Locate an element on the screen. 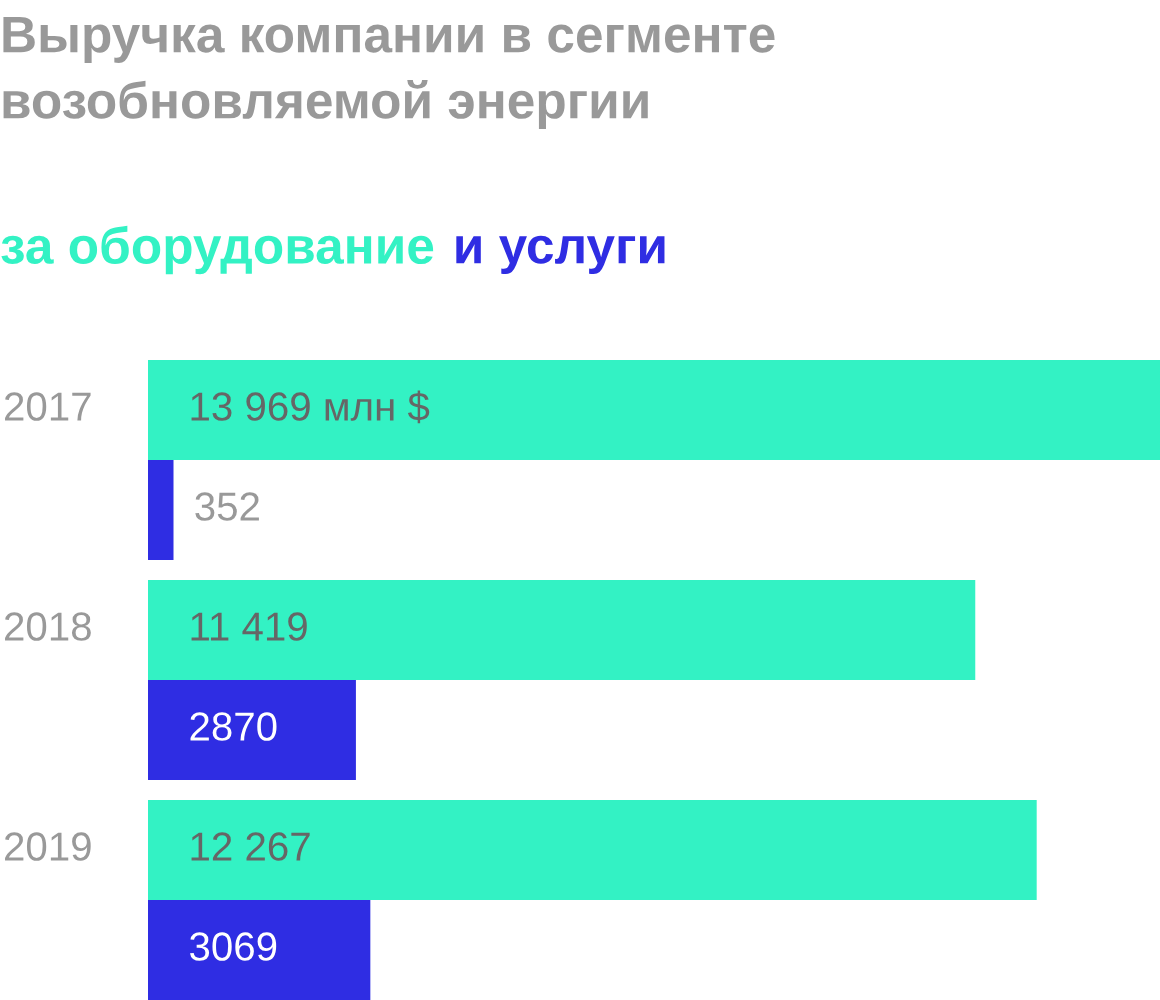 This screenshot has width=1160, height=1000. text: и услуги is located at coordinates (560, 254).